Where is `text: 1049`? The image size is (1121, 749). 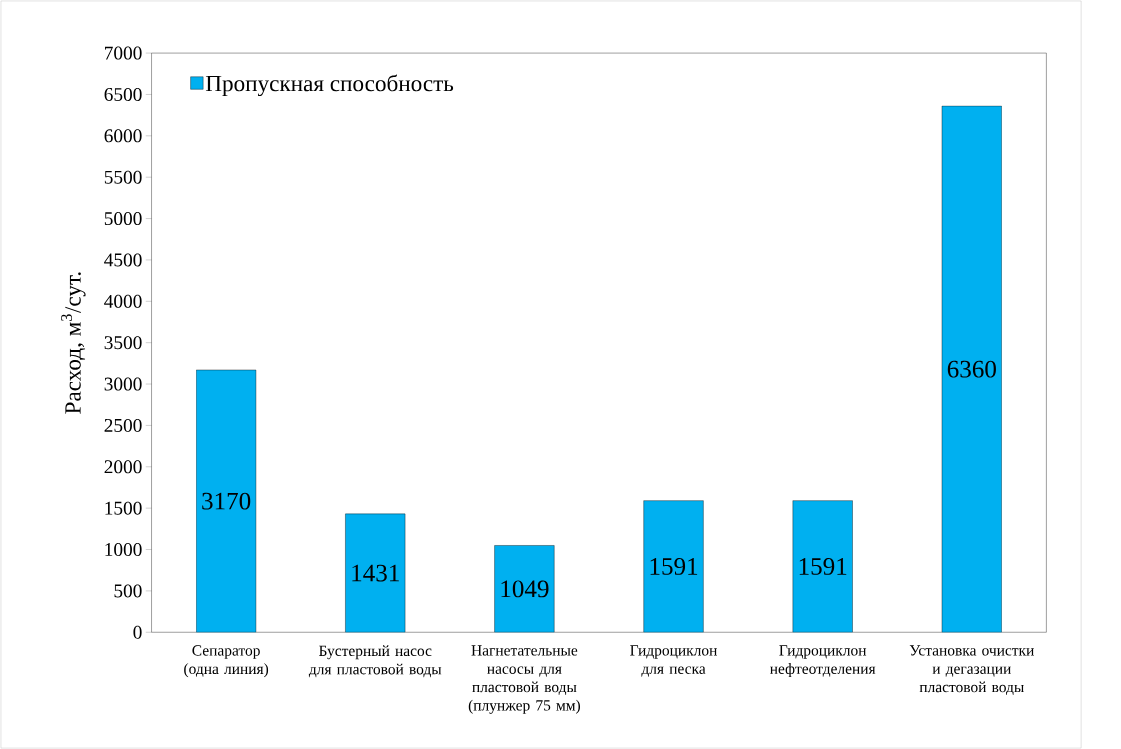
text: 1049 is located at coordinates (525, 589).